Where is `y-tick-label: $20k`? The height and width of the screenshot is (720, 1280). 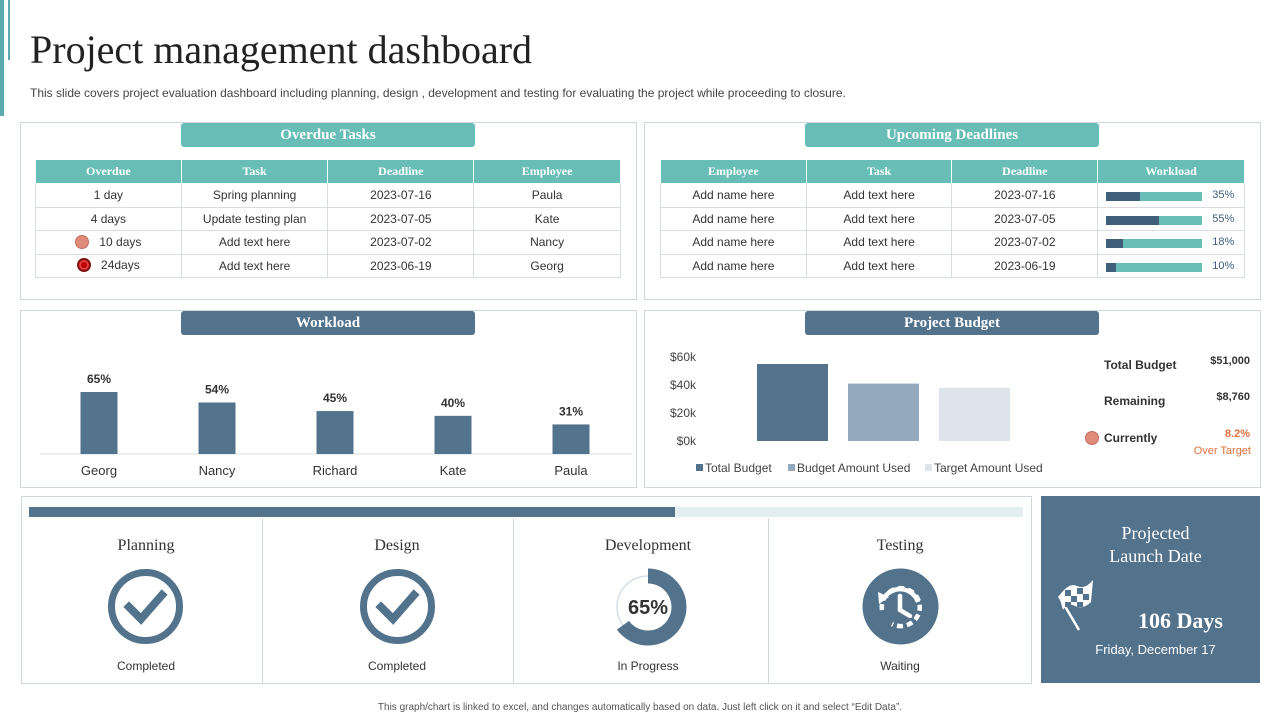 y-tick-label: $20k is located at coordinates (683, 413).